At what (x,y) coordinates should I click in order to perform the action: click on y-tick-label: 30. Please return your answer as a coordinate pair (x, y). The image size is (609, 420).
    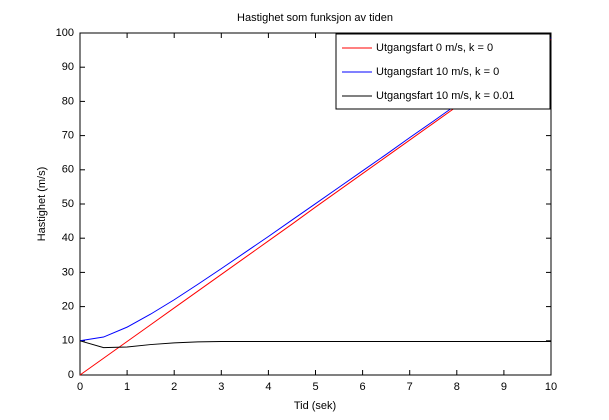
    Looking at the image, I should click on (68, 272).